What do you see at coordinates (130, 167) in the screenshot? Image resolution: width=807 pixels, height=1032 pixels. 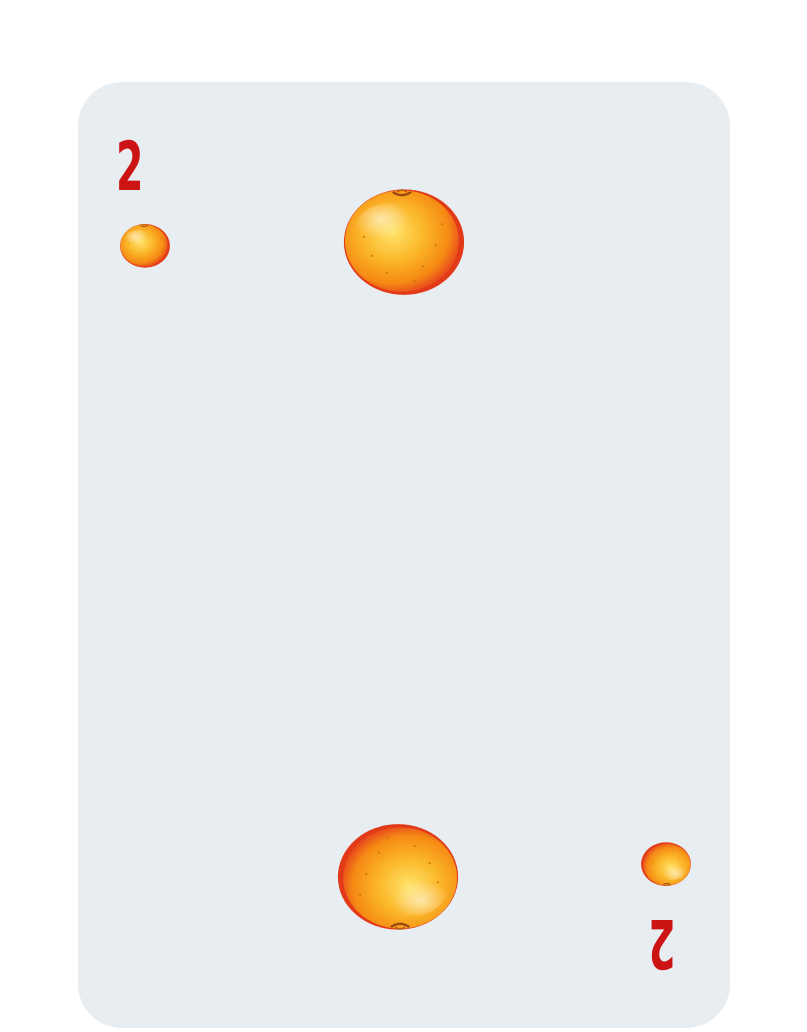 I see `rank-top-left: 2` at bounding box center [130, 167].